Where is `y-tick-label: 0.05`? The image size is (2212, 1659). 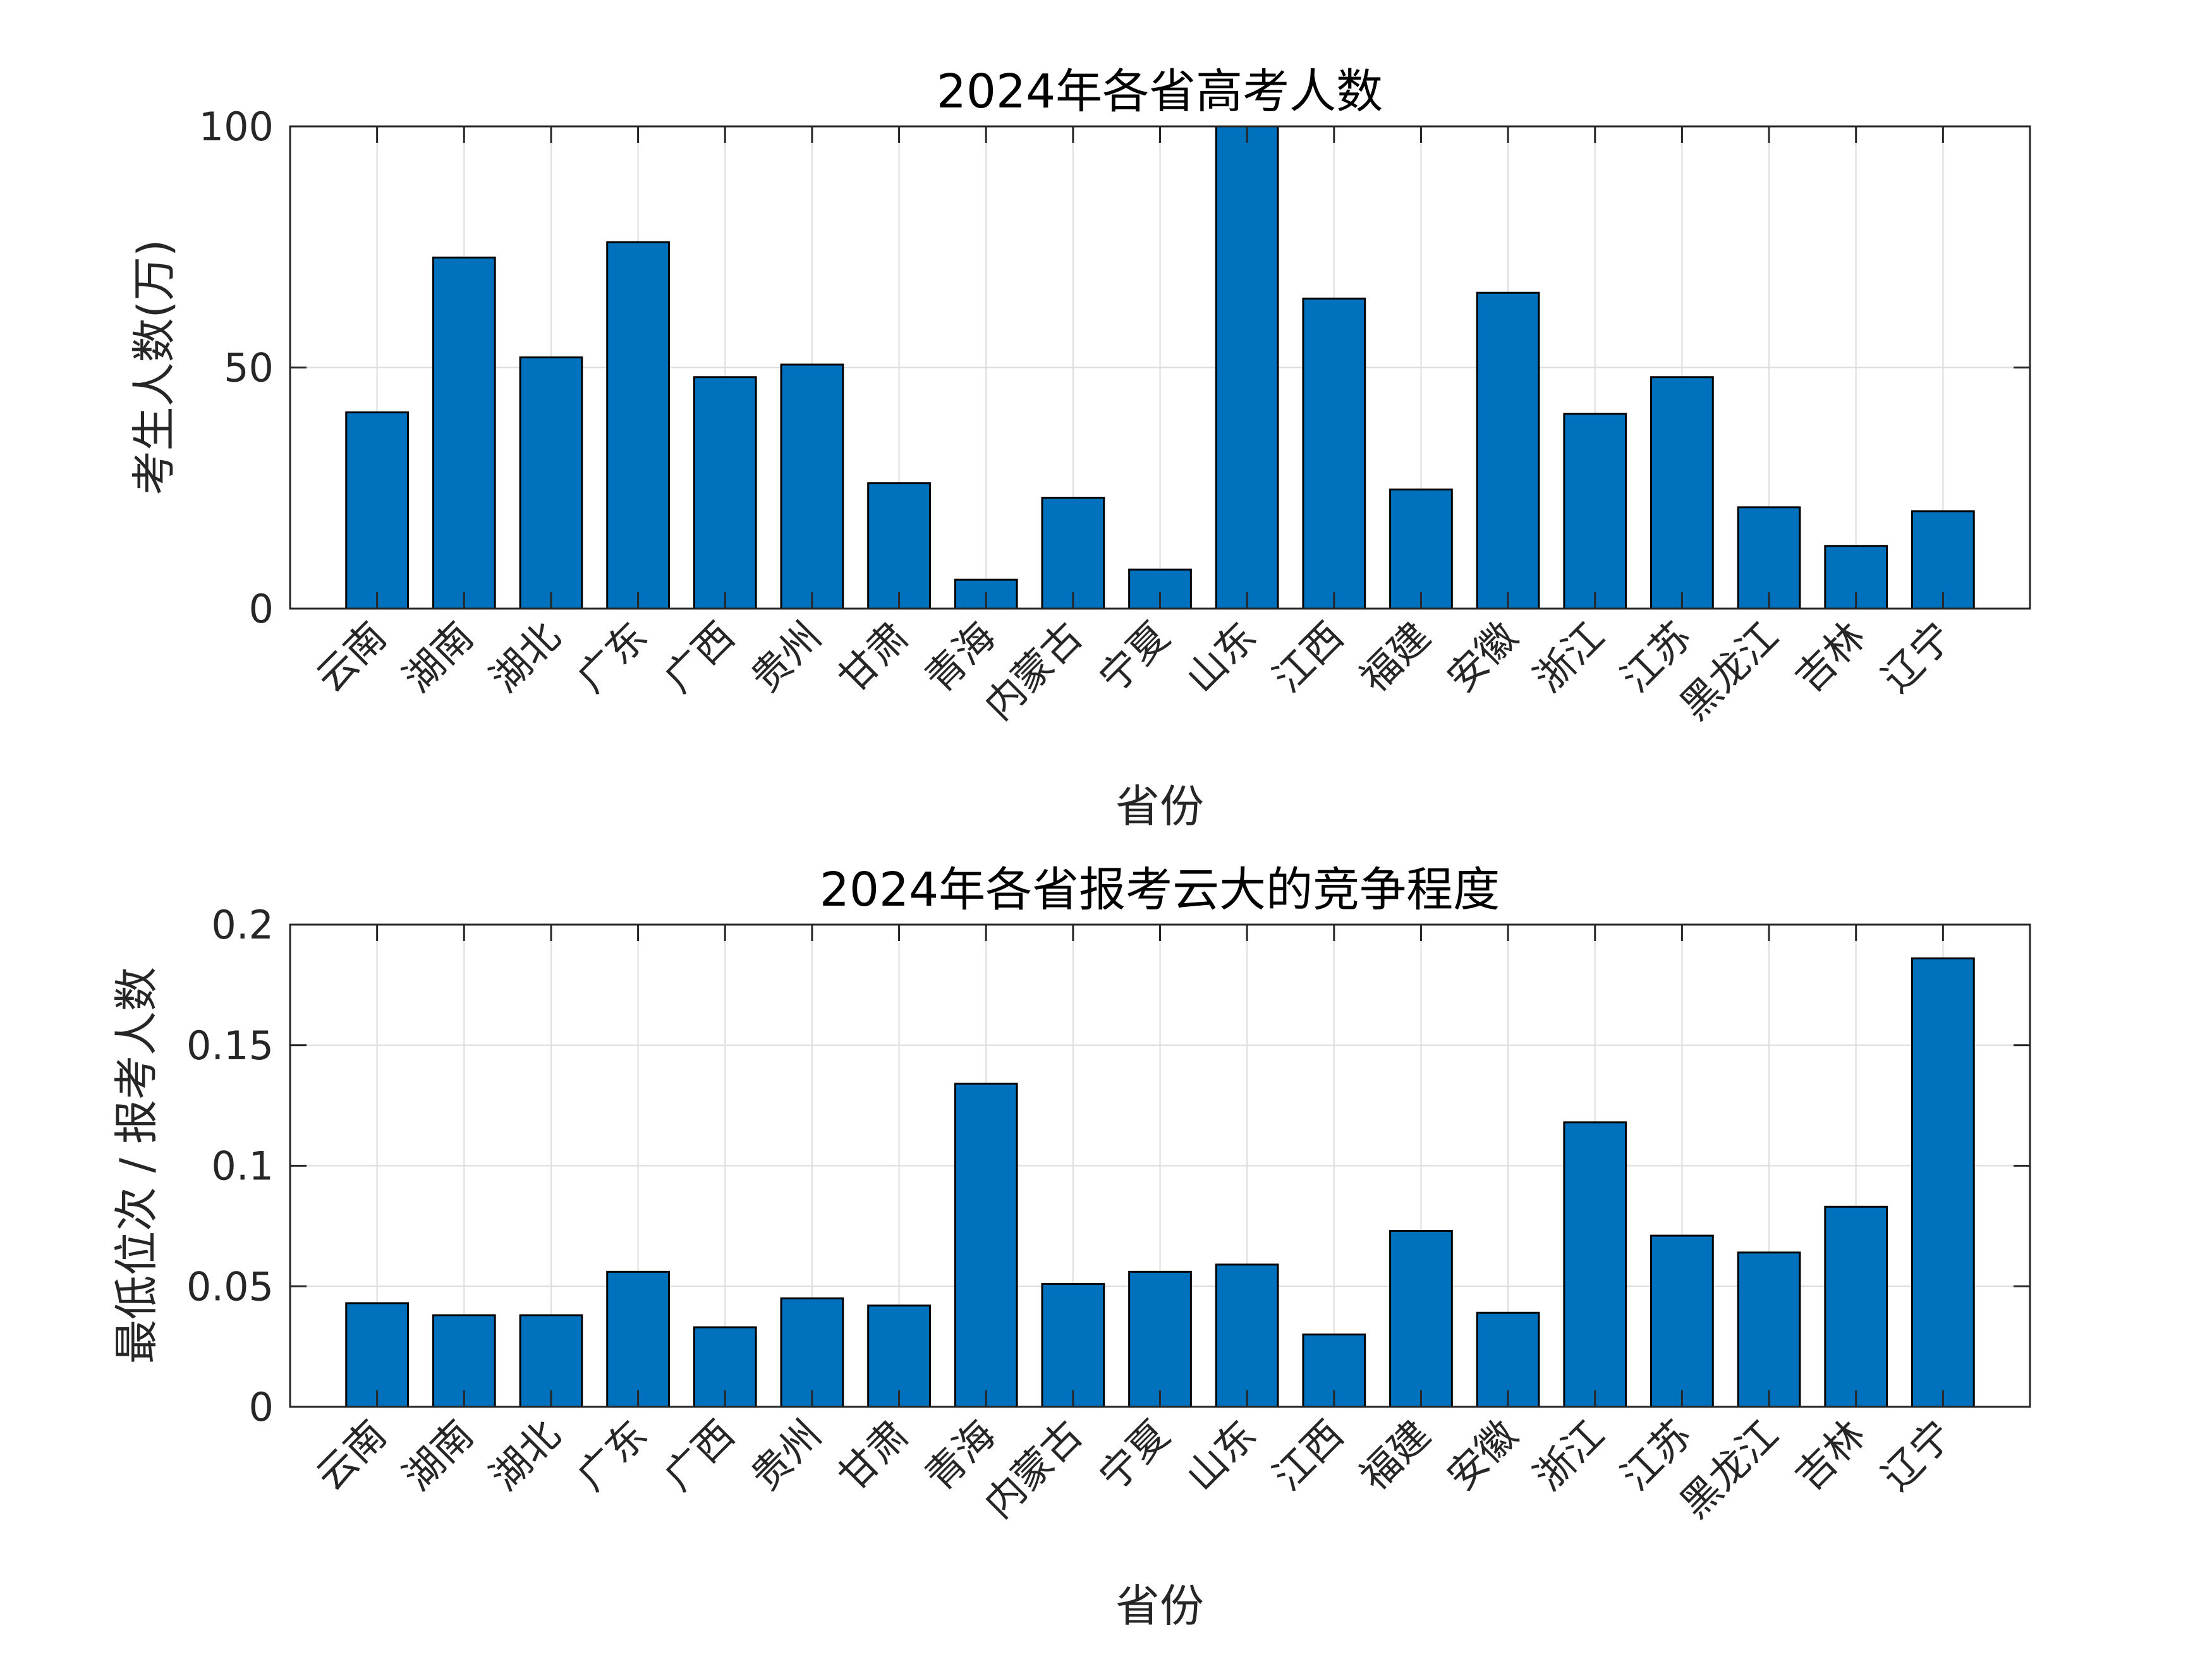
y-tick-label: 0.05 is located at coordinates (230, 1286).